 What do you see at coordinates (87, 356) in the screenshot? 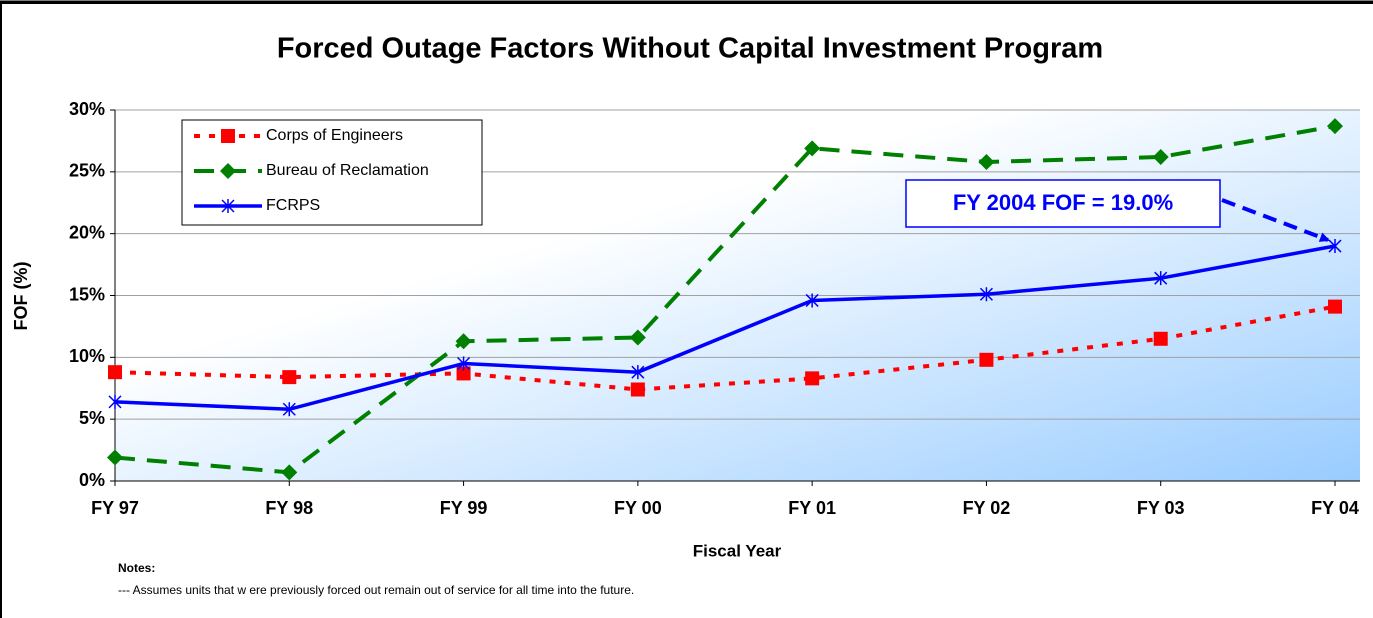
I see `y-tick-label: 10%` at bounding box center [87, 356].